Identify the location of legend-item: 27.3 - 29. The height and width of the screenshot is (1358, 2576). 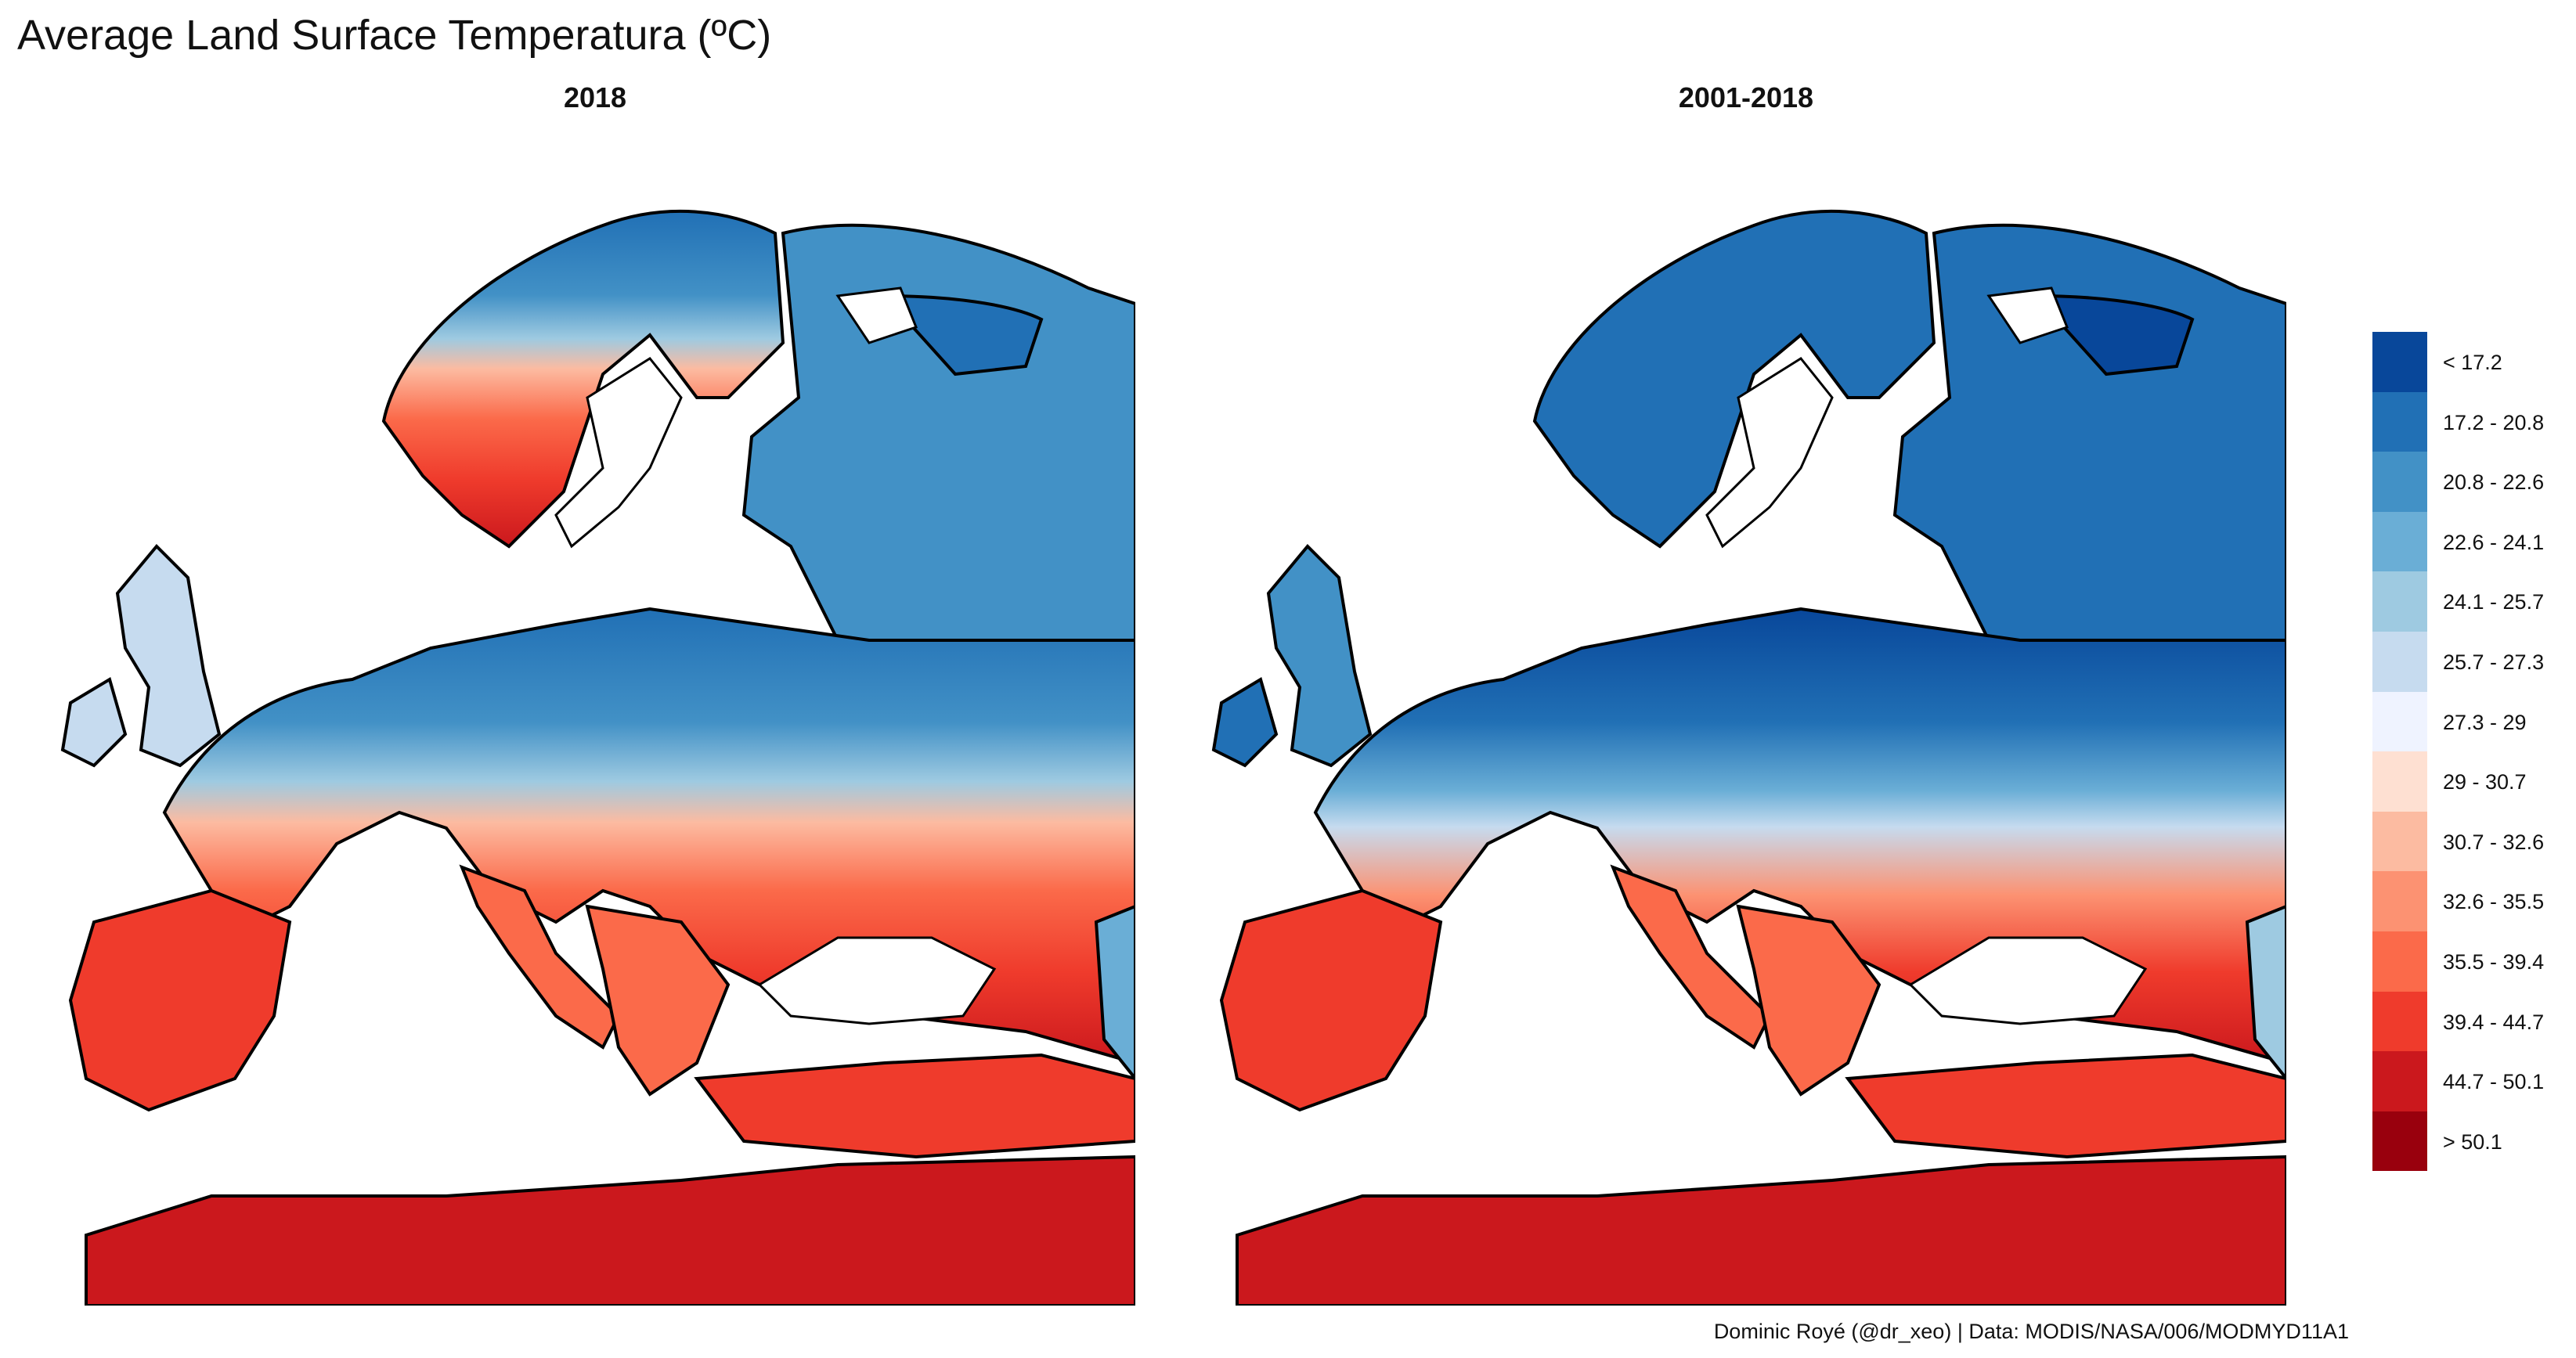
(2470, 721).